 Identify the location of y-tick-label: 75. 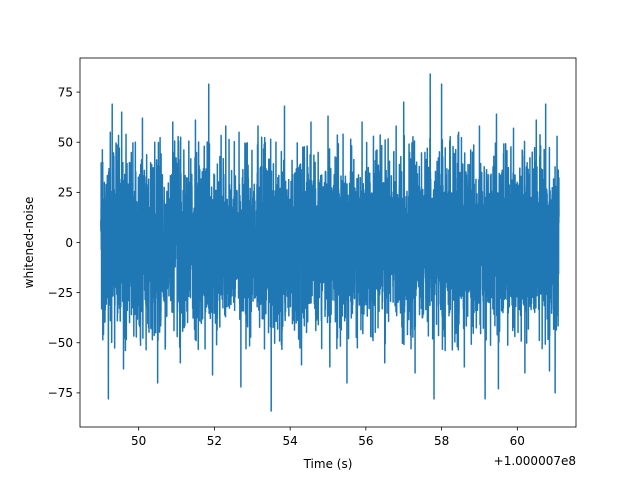
(65, 92).